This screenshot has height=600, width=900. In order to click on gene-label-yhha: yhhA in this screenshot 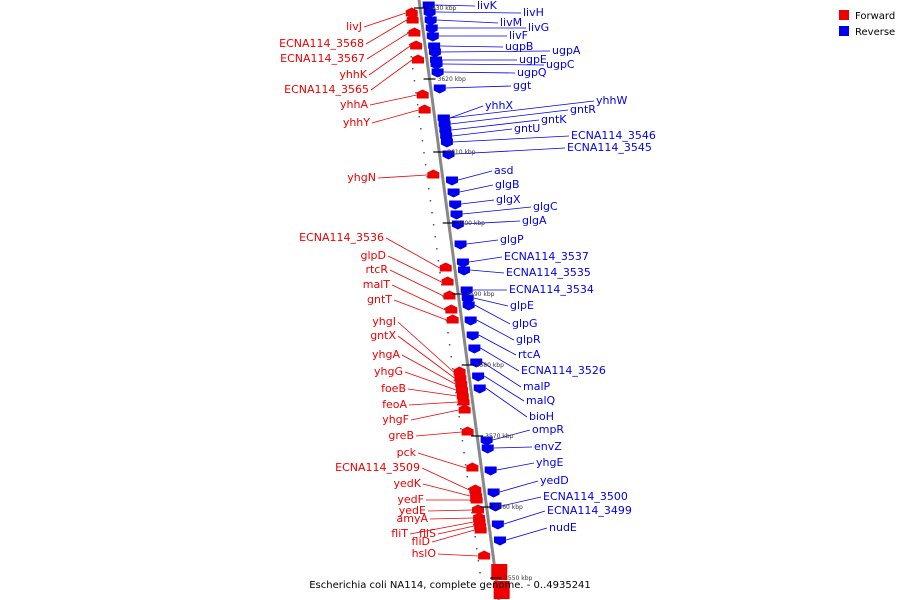, I will do `click(354, 104)`.